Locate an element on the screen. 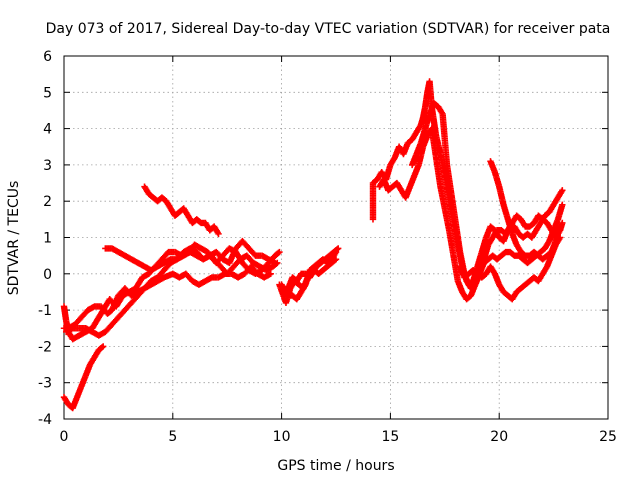 The image size is (640, 480). x-axis-title: GPS time / hours is located at coordinates (335, 466).